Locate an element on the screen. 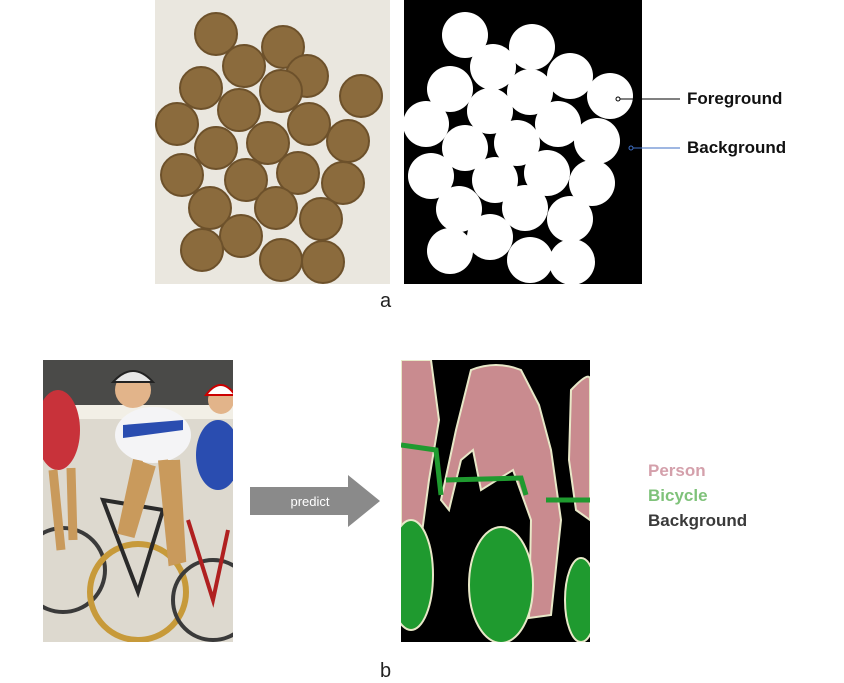  photo-rider-stripes is located at coordinates (153, 429).